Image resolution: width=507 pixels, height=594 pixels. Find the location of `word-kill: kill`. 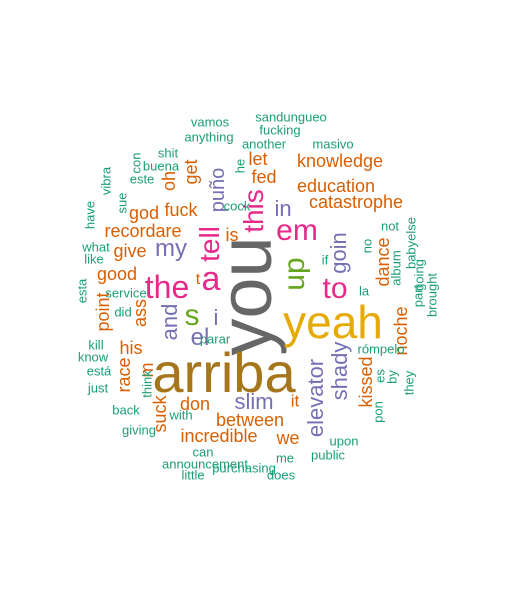

word-kill: kill is located at coordinates (96, 345).